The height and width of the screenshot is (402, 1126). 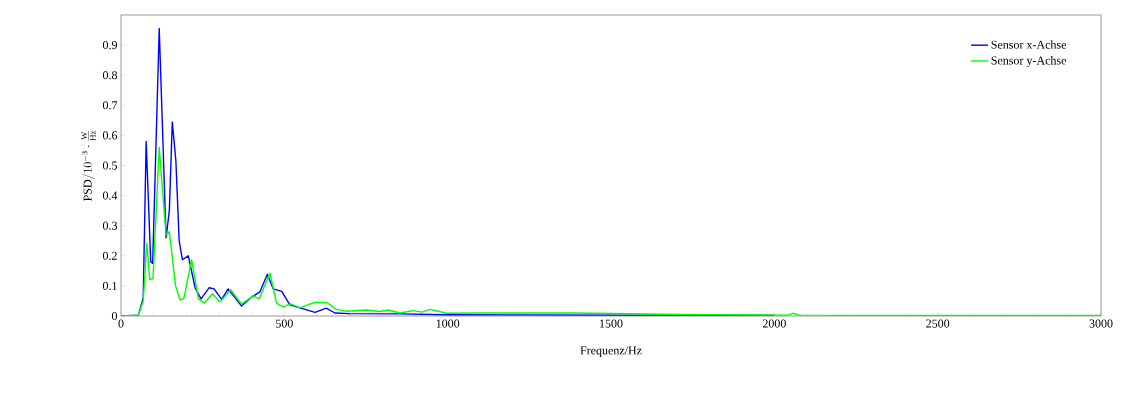 I want to click on x-tick-label: 2500, so click(x=938, y=323).